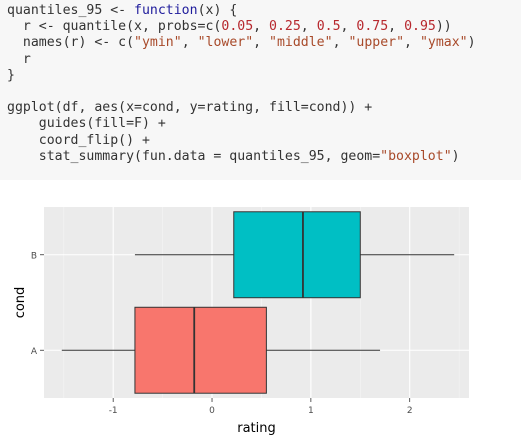 This screenshot has width=521, height=439. I want to click on code-line: }, so click(11, 75).